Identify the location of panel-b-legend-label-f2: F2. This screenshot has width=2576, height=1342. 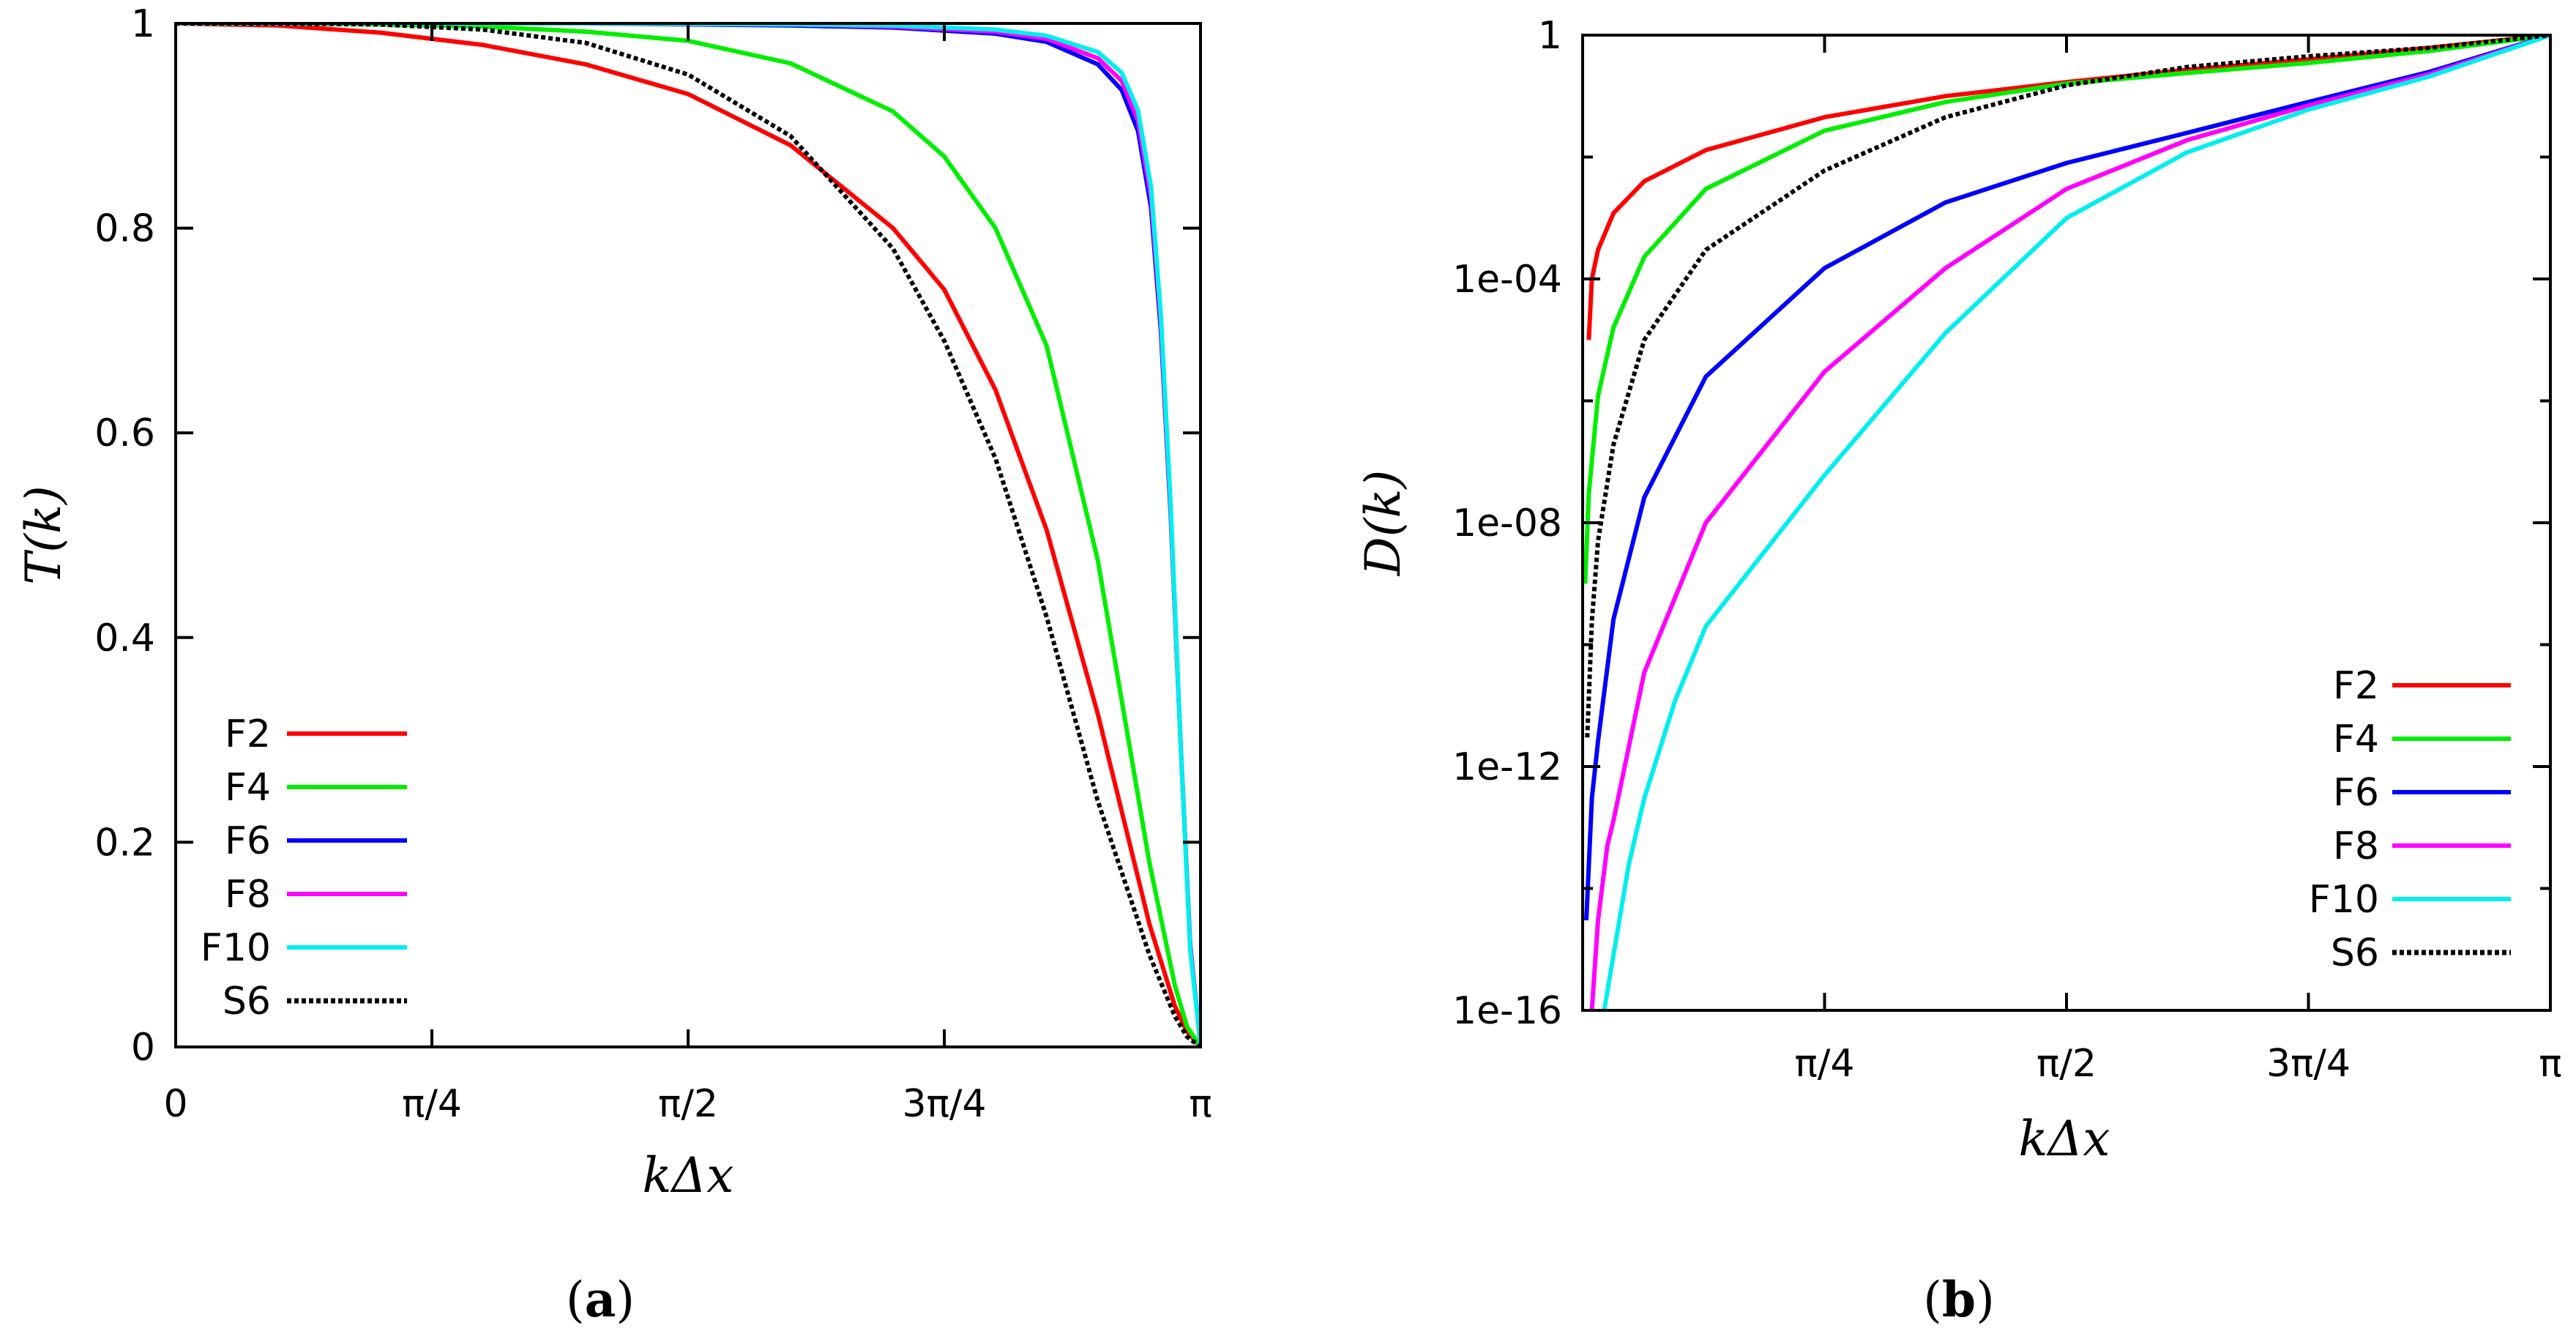
(2356, 686).